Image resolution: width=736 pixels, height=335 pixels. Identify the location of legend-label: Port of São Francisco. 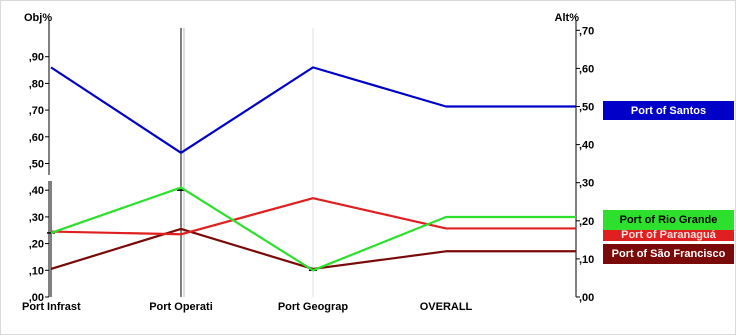
(668, 254).